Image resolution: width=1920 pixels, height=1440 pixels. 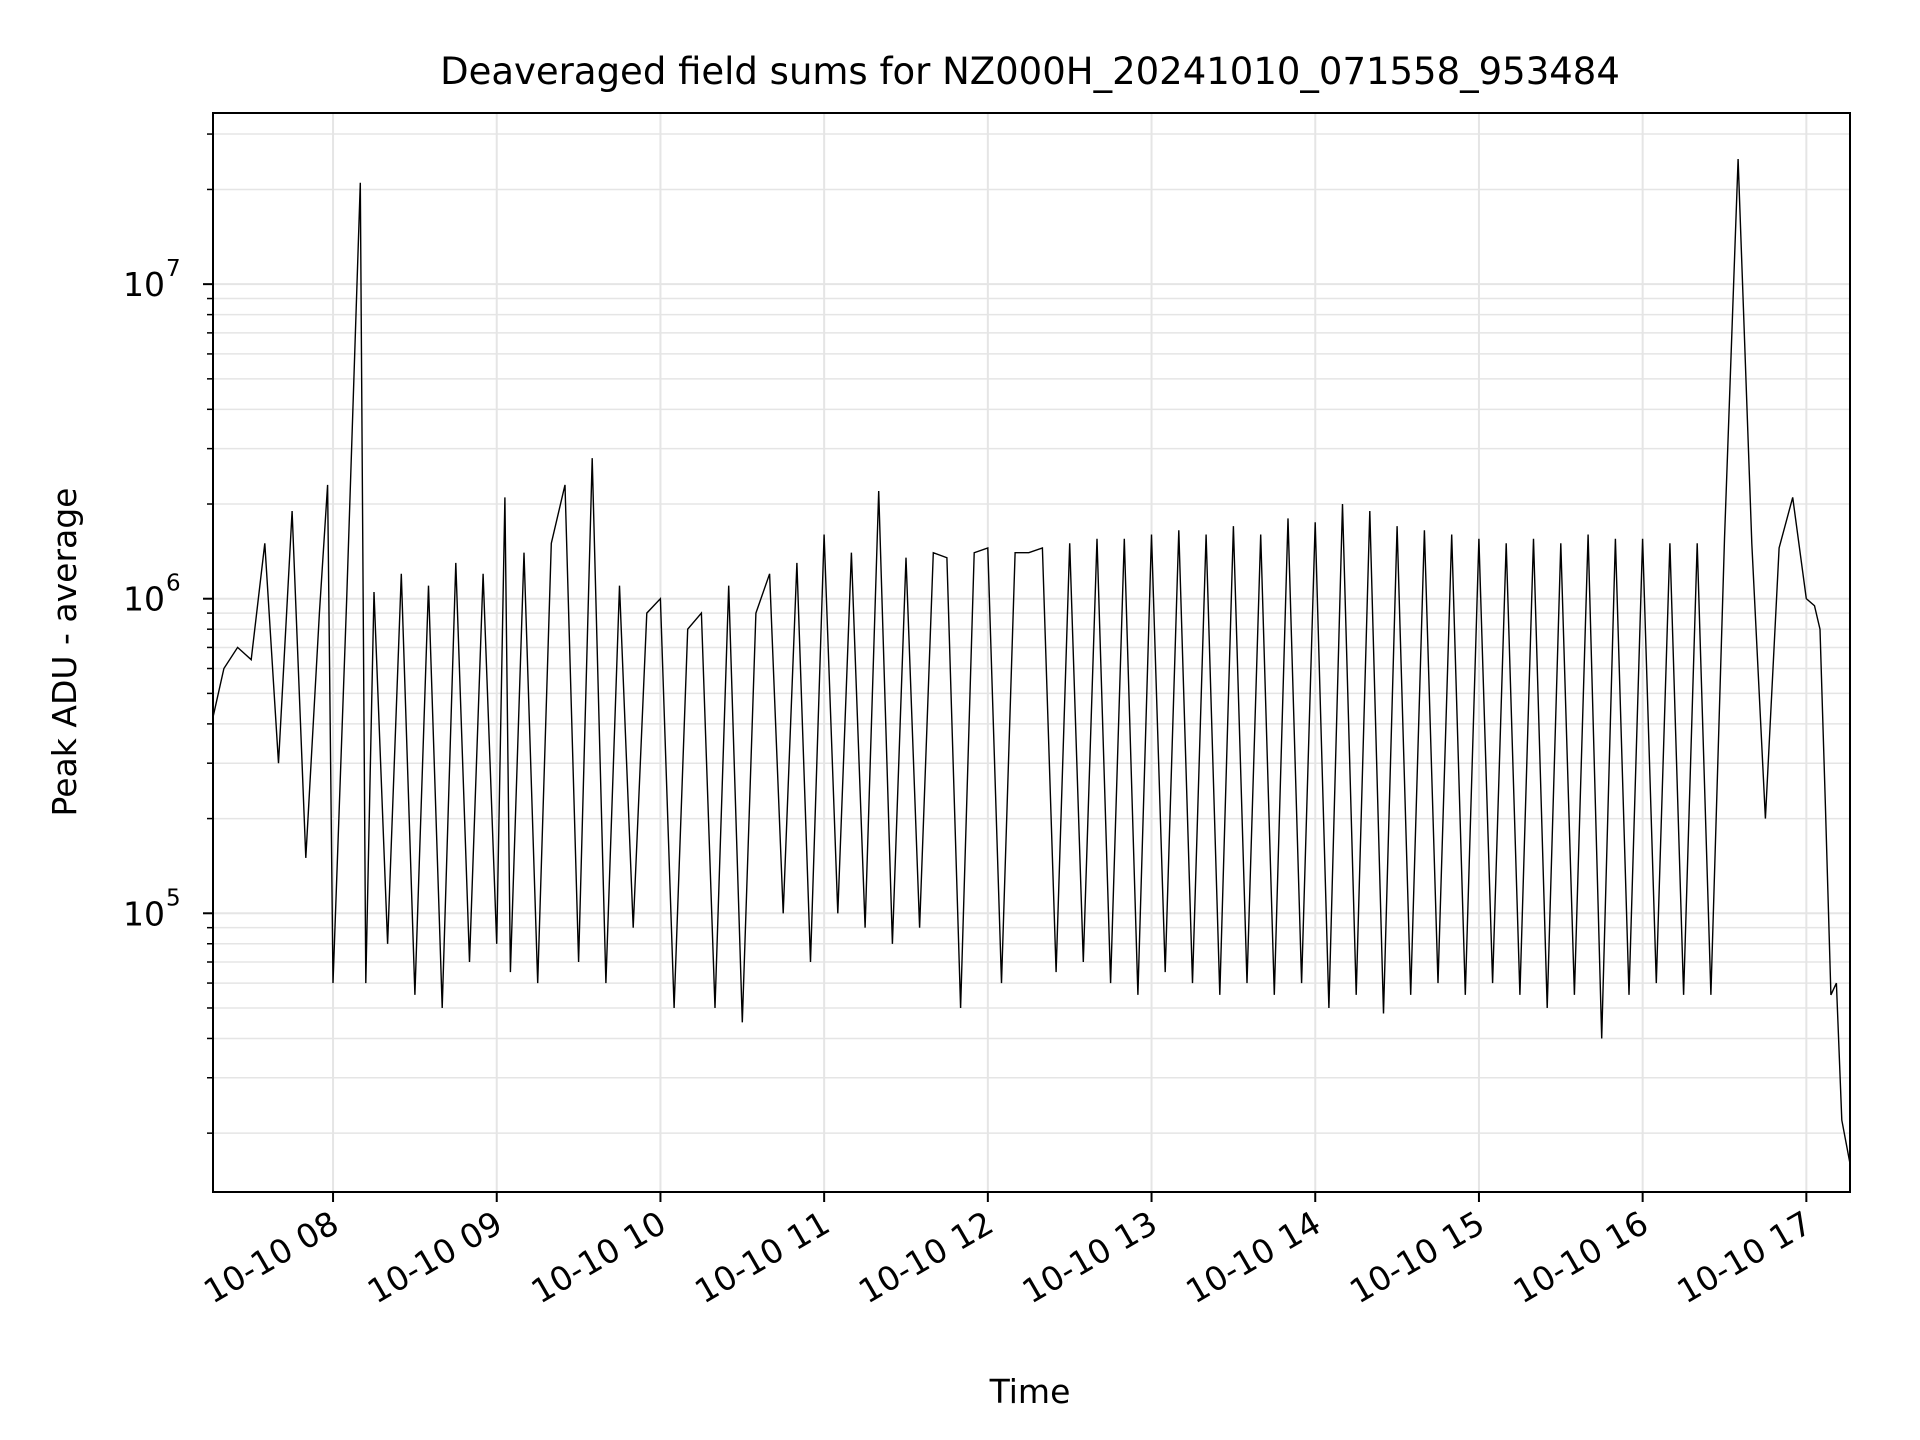 What do you see at coordinates (1030, 1391) in the screenshot?
I see `x-axis-label: Time` at bounding box center [1030, 1391].